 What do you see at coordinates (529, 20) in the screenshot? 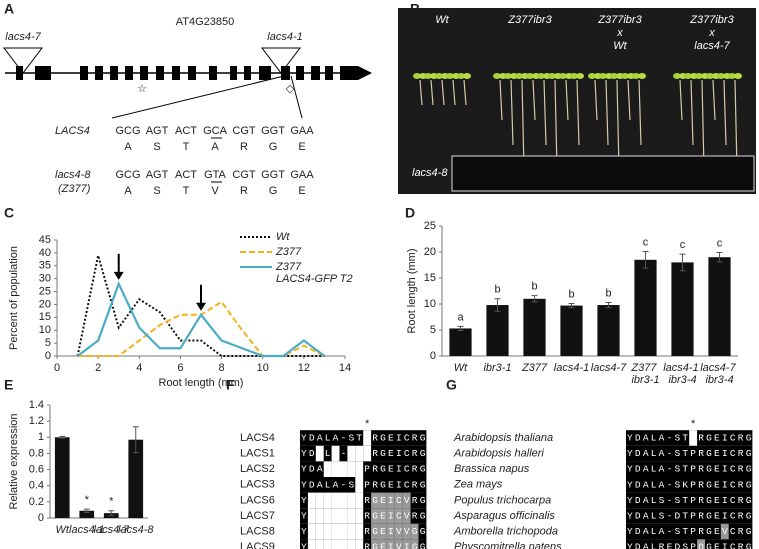
I see `photo-label: Z377ibr3` at bounding box center [529, 20].